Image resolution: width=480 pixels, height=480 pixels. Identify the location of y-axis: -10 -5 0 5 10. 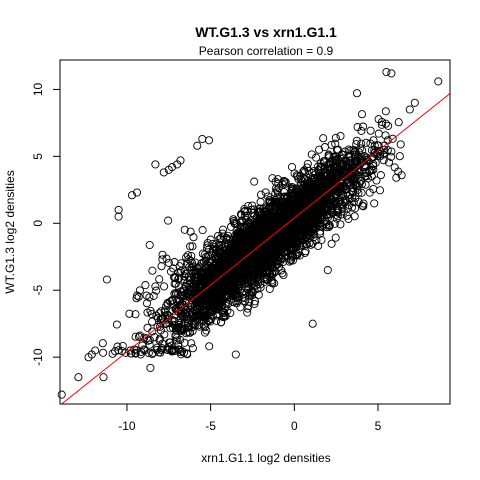
(45, 224).